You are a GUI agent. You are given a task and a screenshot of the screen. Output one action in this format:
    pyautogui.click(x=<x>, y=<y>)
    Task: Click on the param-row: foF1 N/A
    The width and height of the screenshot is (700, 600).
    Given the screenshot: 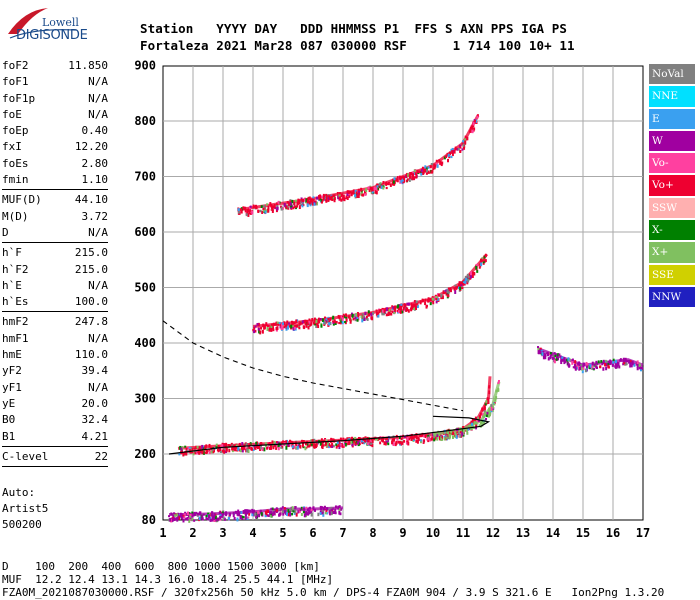 What is the action you would take?
    pyautogui.click(x=55, y=82)
    